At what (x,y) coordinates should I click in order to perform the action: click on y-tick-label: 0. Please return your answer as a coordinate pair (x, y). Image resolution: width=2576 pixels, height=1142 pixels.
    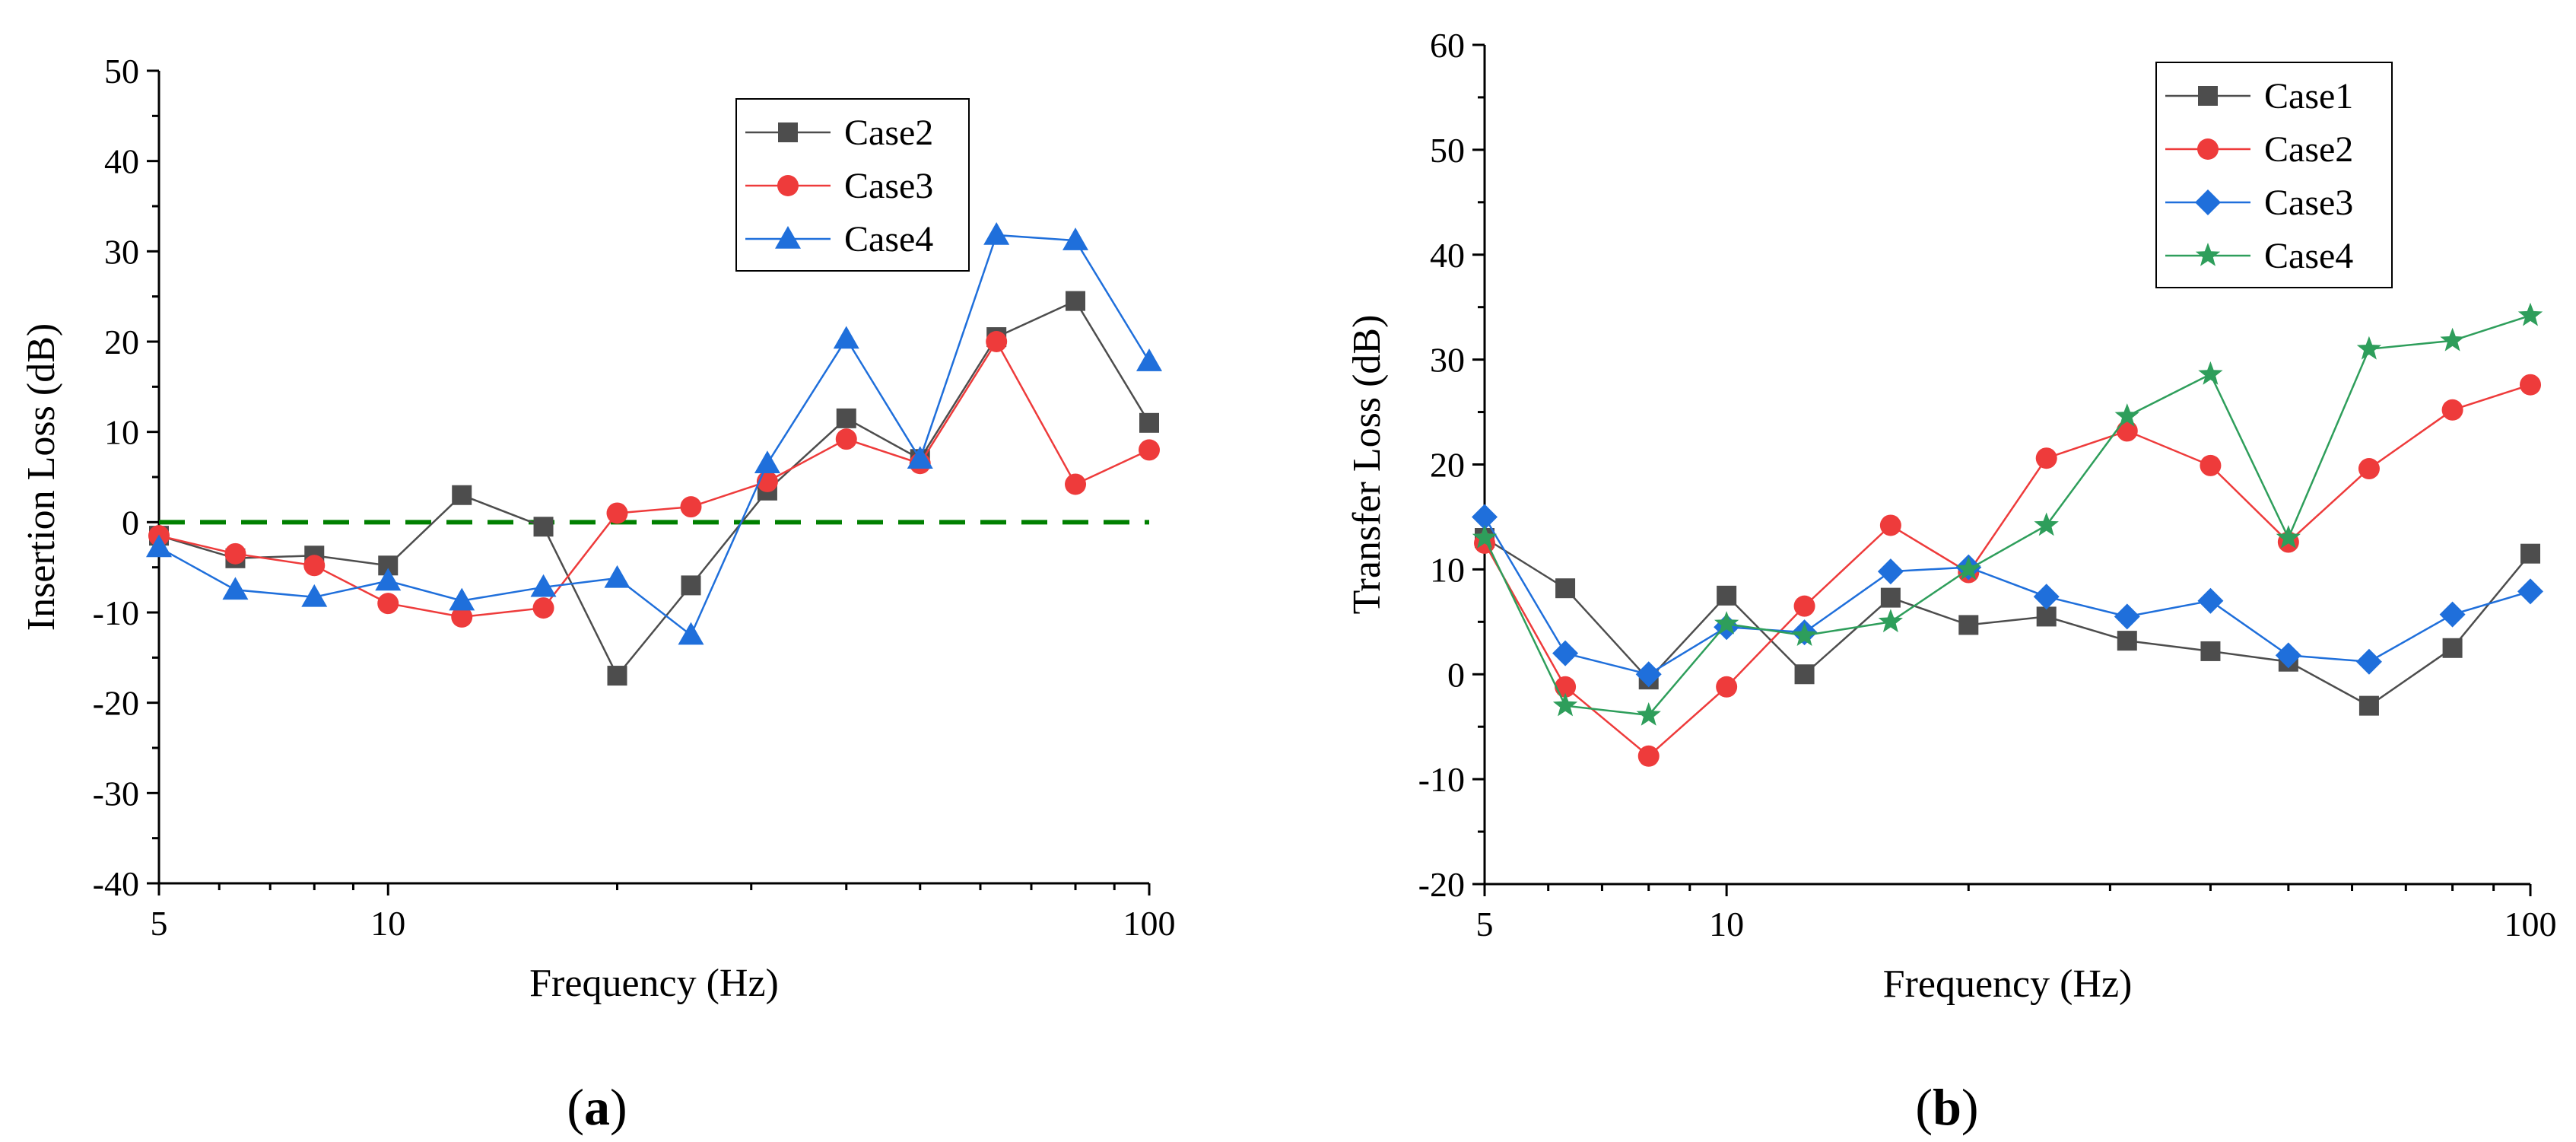
    Looking at the image, I should click on (130, 522).